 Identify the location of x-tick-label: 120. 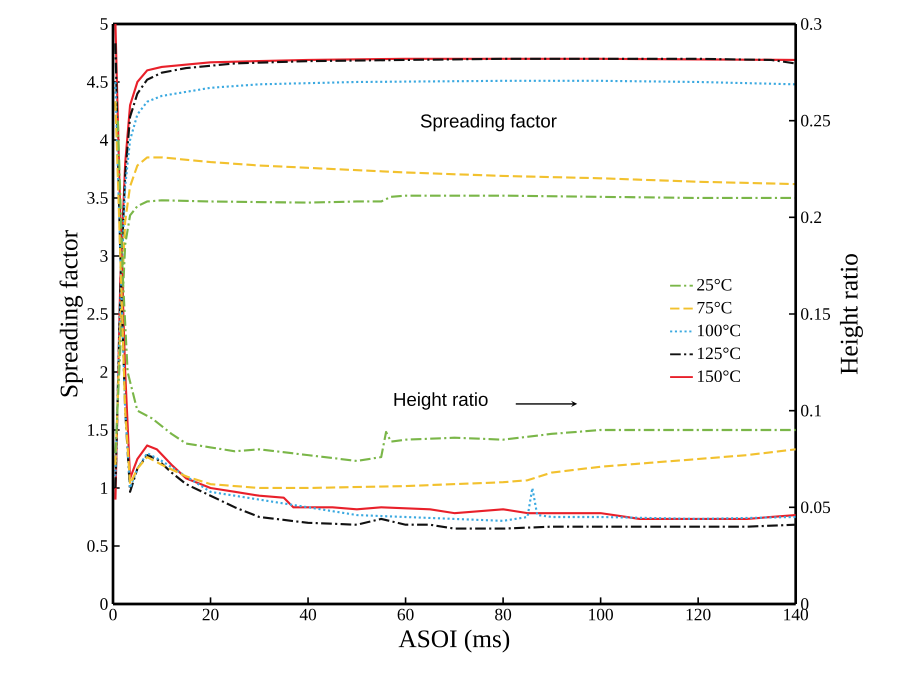
(698, 614).